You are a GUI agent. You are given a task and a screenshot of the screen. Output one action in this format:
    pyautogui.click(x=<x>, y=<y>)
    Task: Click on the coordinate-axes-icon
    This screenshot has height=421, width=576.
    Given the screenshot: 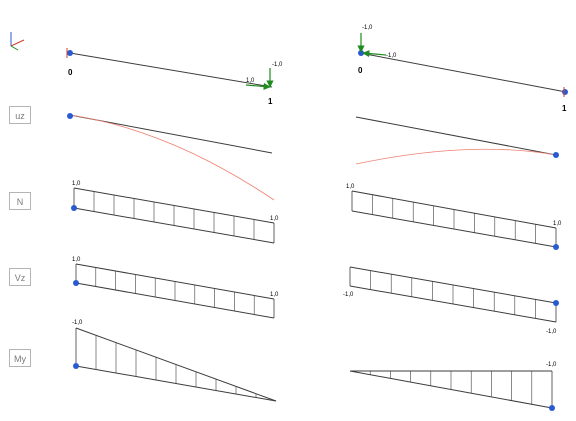 What is the action you would take?
    pyautogui.click(x=17, y=41)
    